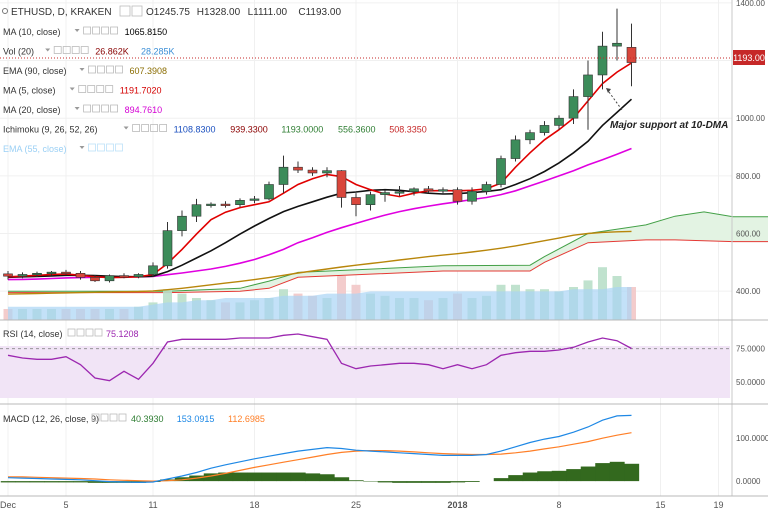 Image resolution: width=768 pixels, height=512 pixels. I want to click on close-icon, so click(137, 11).